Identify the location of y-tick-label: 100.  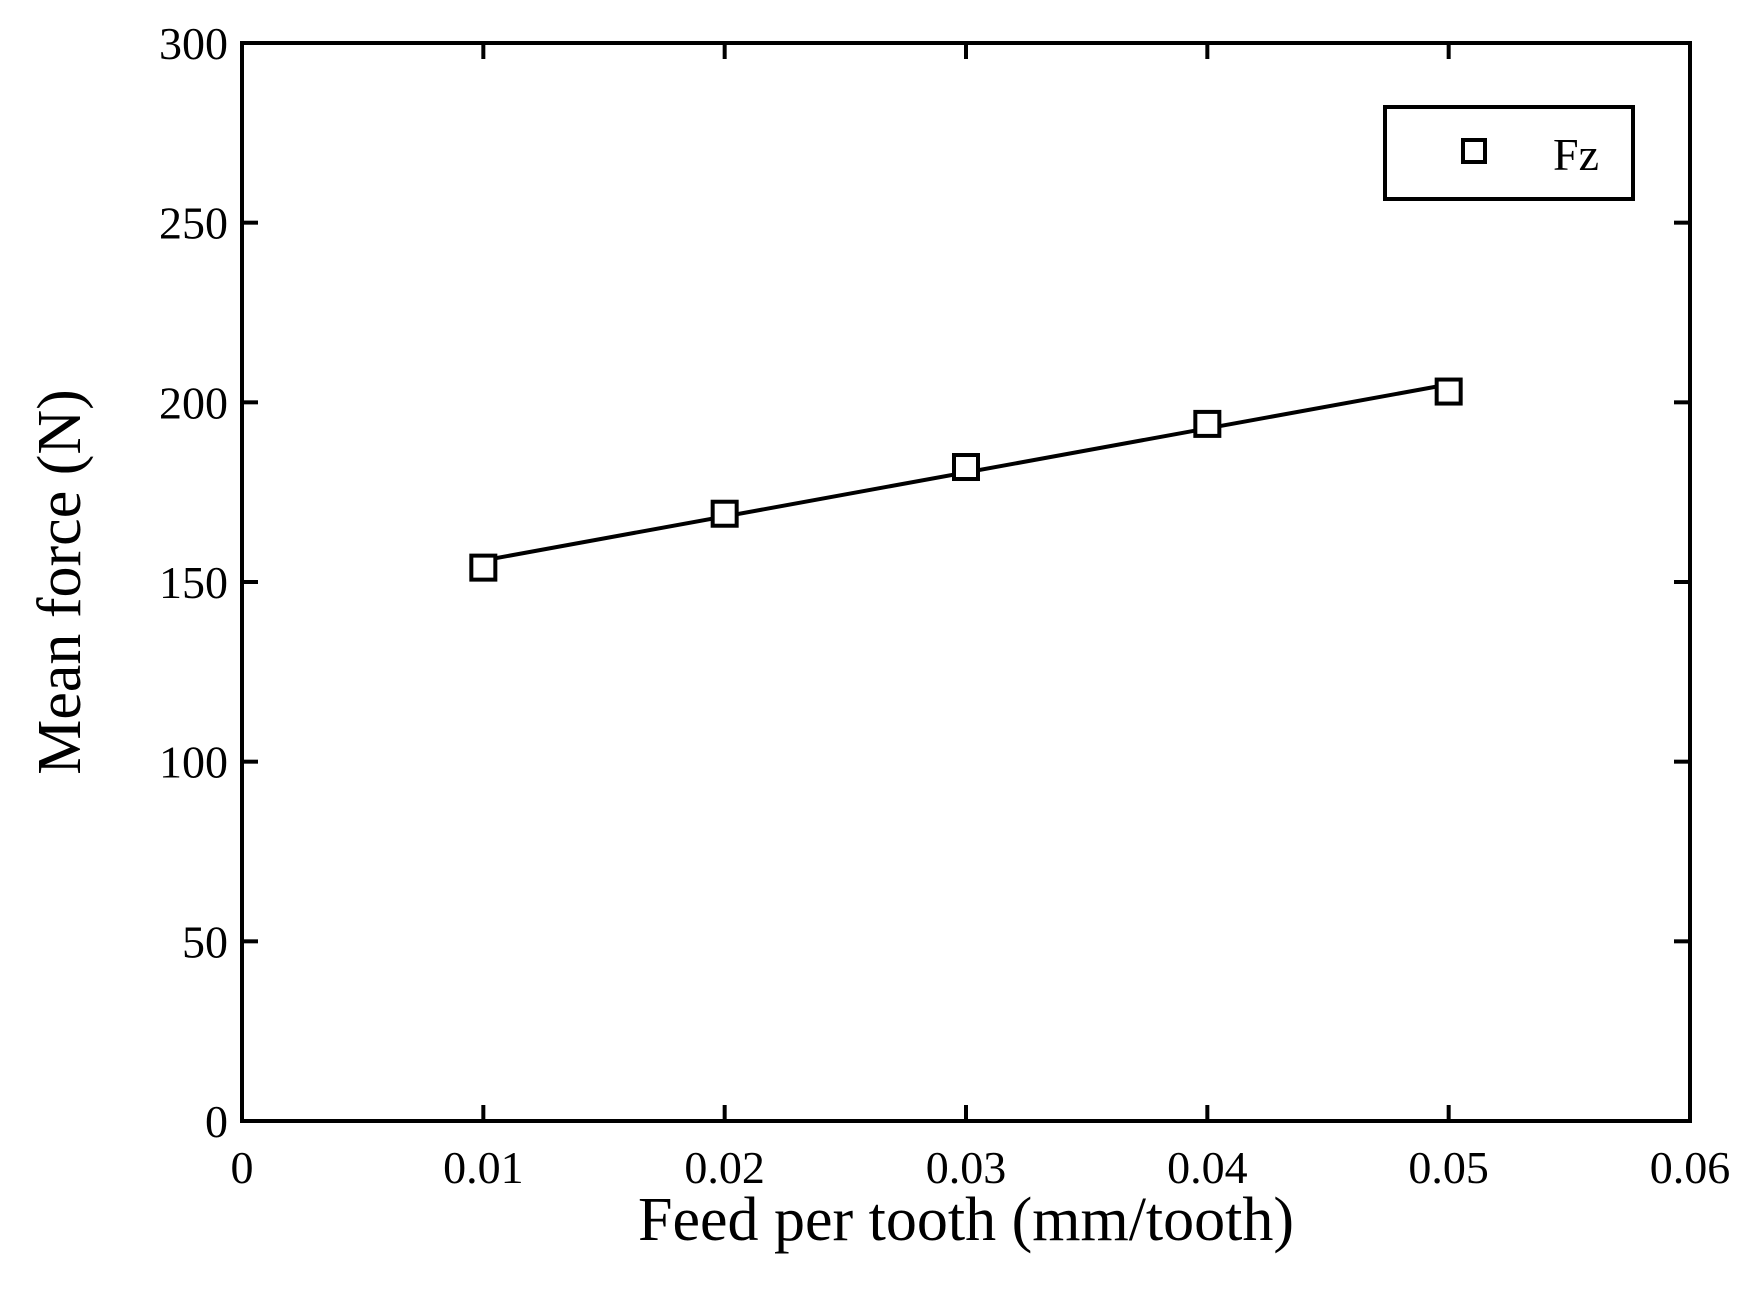
(193, 762).